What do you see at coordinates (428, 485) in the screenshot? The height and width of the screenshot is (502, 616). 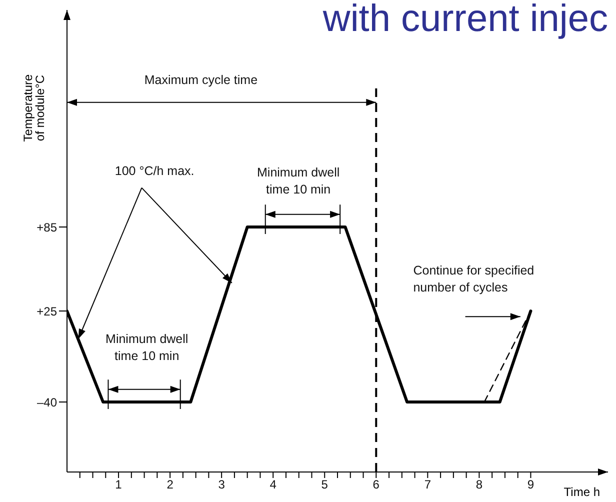 I see `x-tick-label: 7` at bounding box center [428, 485].